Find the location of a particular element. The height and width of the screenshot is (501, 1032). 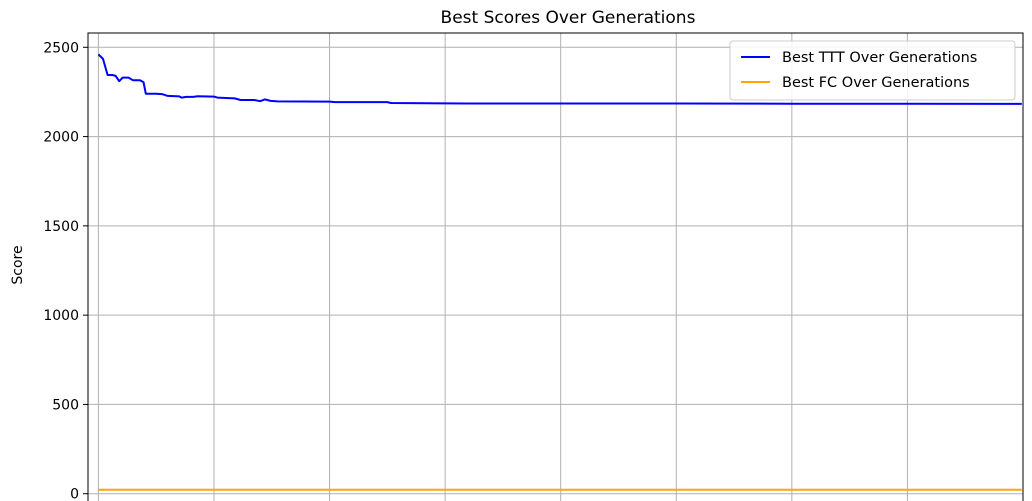

y-tick-label: 0 is located at coordinates (74, 494).